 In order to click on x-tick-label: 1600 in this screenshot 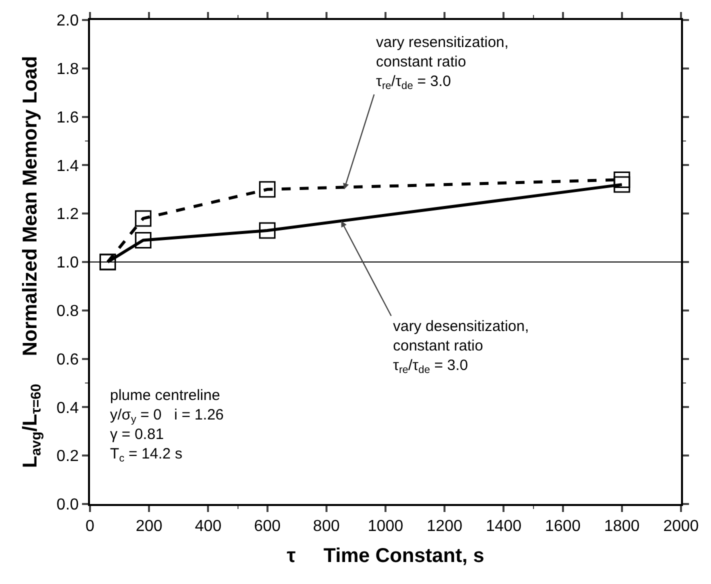, I will do `click(563, 527)`.